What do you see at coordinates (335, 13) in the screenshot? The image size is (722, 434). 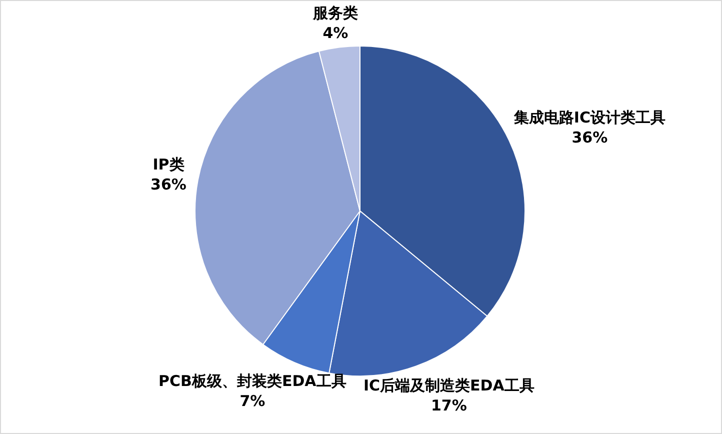 I see `slice-label: 服务类` at bounding box center [335, 13].